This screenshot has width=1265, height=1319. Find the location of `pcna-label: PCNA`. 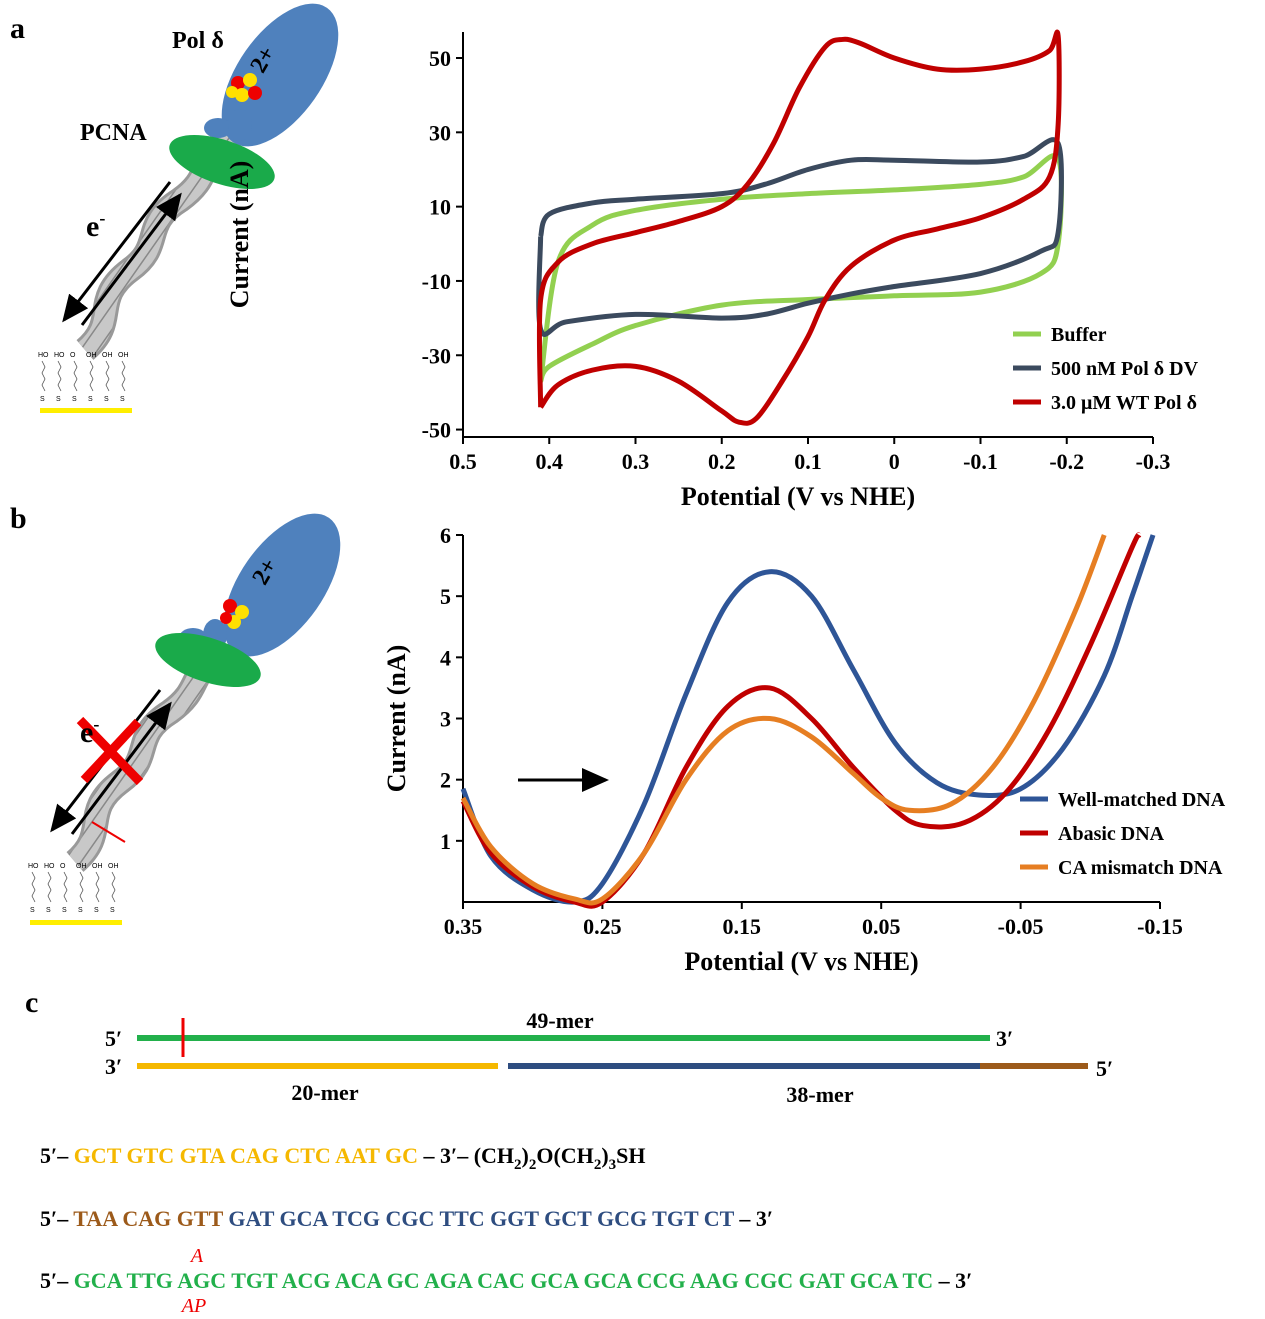

pcna-label: PCNA is located at coordinates (113, 133).